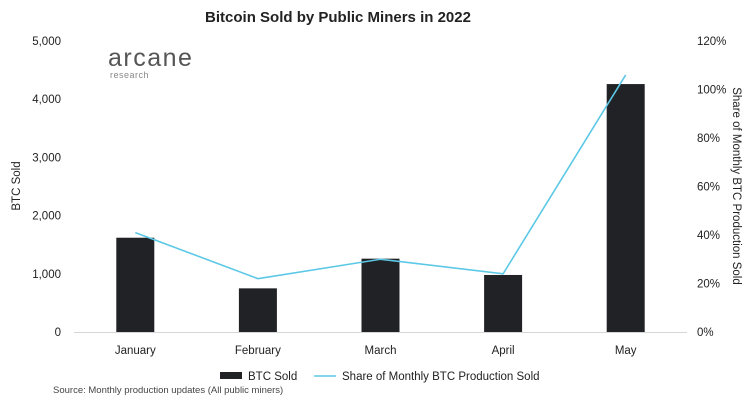  Describe the element at coordinates (58, 333) in the screenshot. I see `y-tick-label: 0` at that location.